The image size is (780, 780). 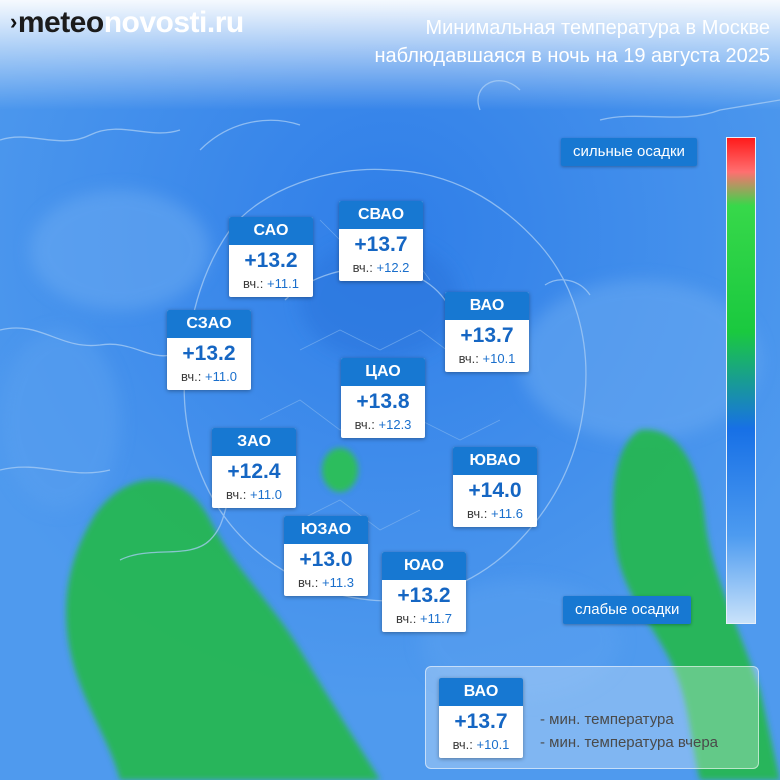 I want to click on legend-sample-yesterday-temp: +10.1, so click(x=493, y=744).